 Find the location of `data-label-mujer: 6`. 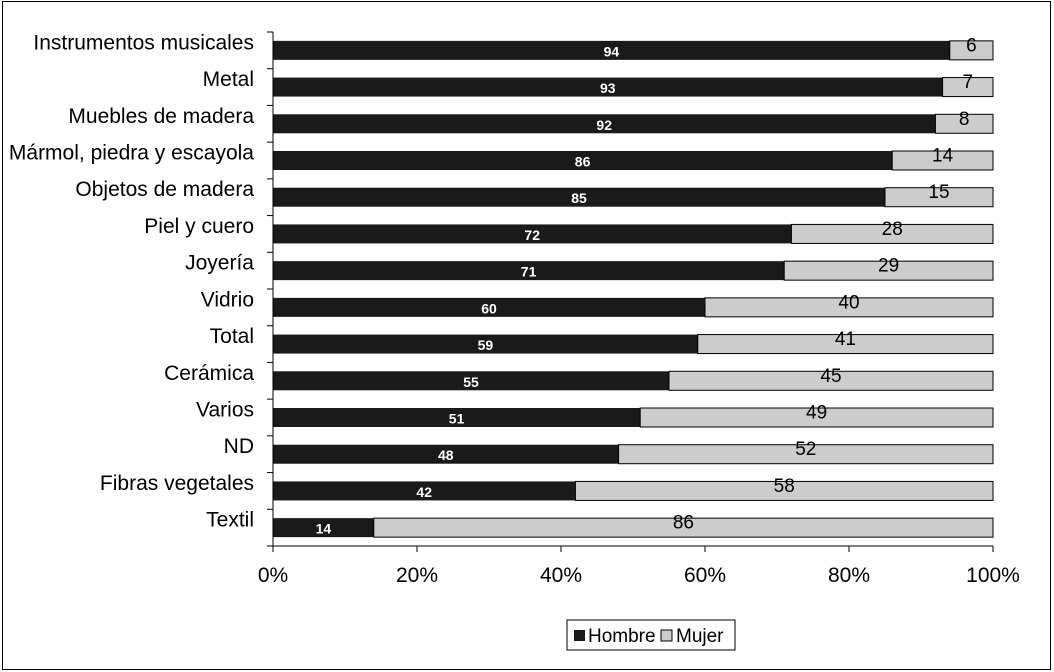

data-label-mujer: 6 is located at coordinates (971, 45).